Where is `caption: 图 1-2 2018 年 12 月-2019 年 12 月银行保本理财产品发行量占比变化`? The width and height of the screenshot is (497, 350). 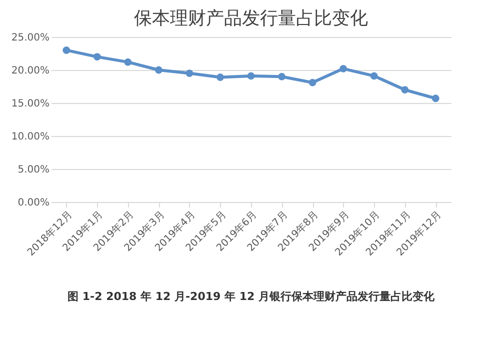 caption: 图 1-2 2018 年 12 月-2019 年 12 月银行保本理财产品发行量占比变化 is located at coordinates (252, 296).